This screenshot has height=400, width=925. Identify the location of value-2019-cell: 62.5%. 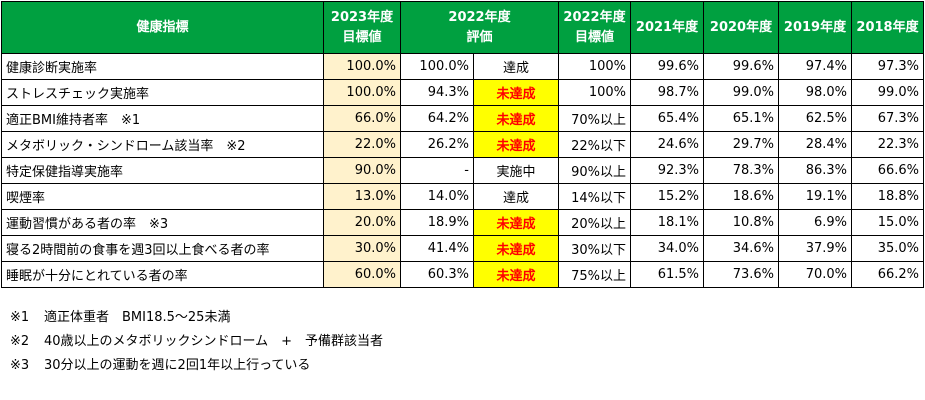
(815, 118).